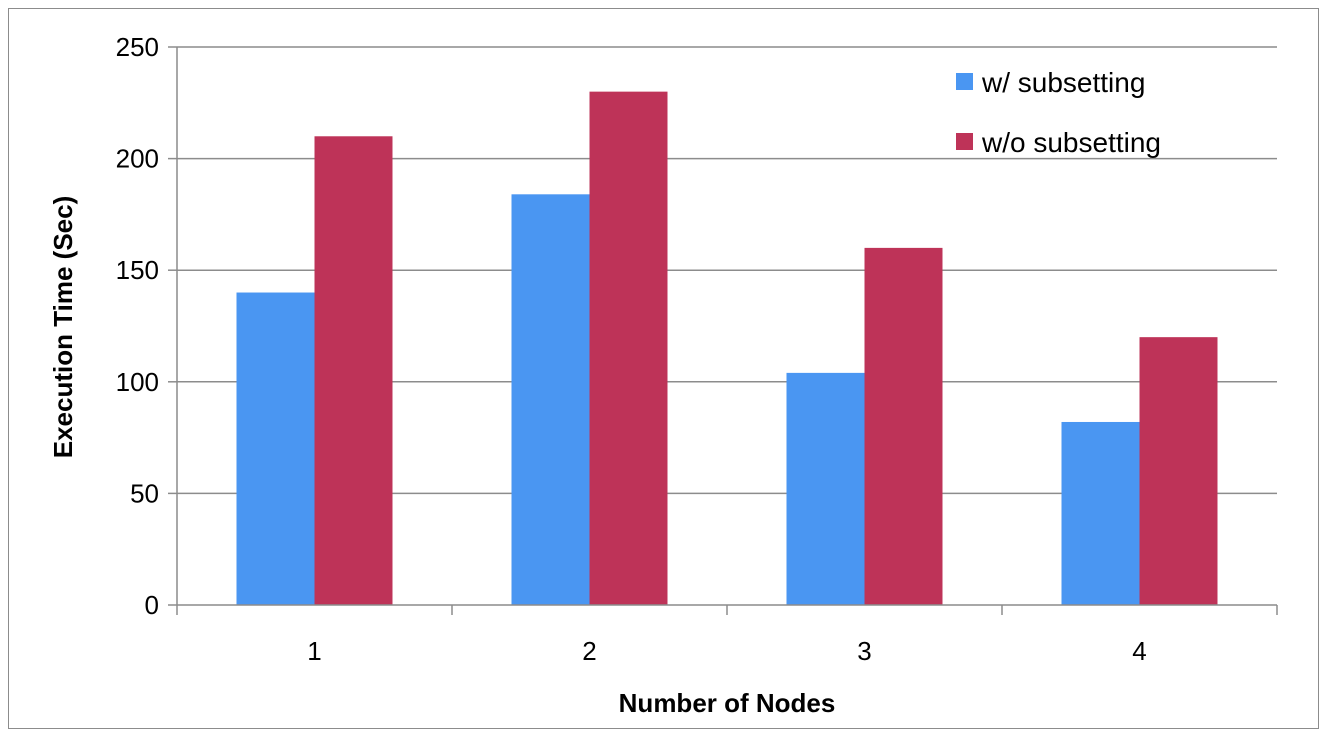 The width and height of the screenshot is (1329, 739). I want to click on y-tick-labels: 0 50 100 150 200 250, so click(137, 326).